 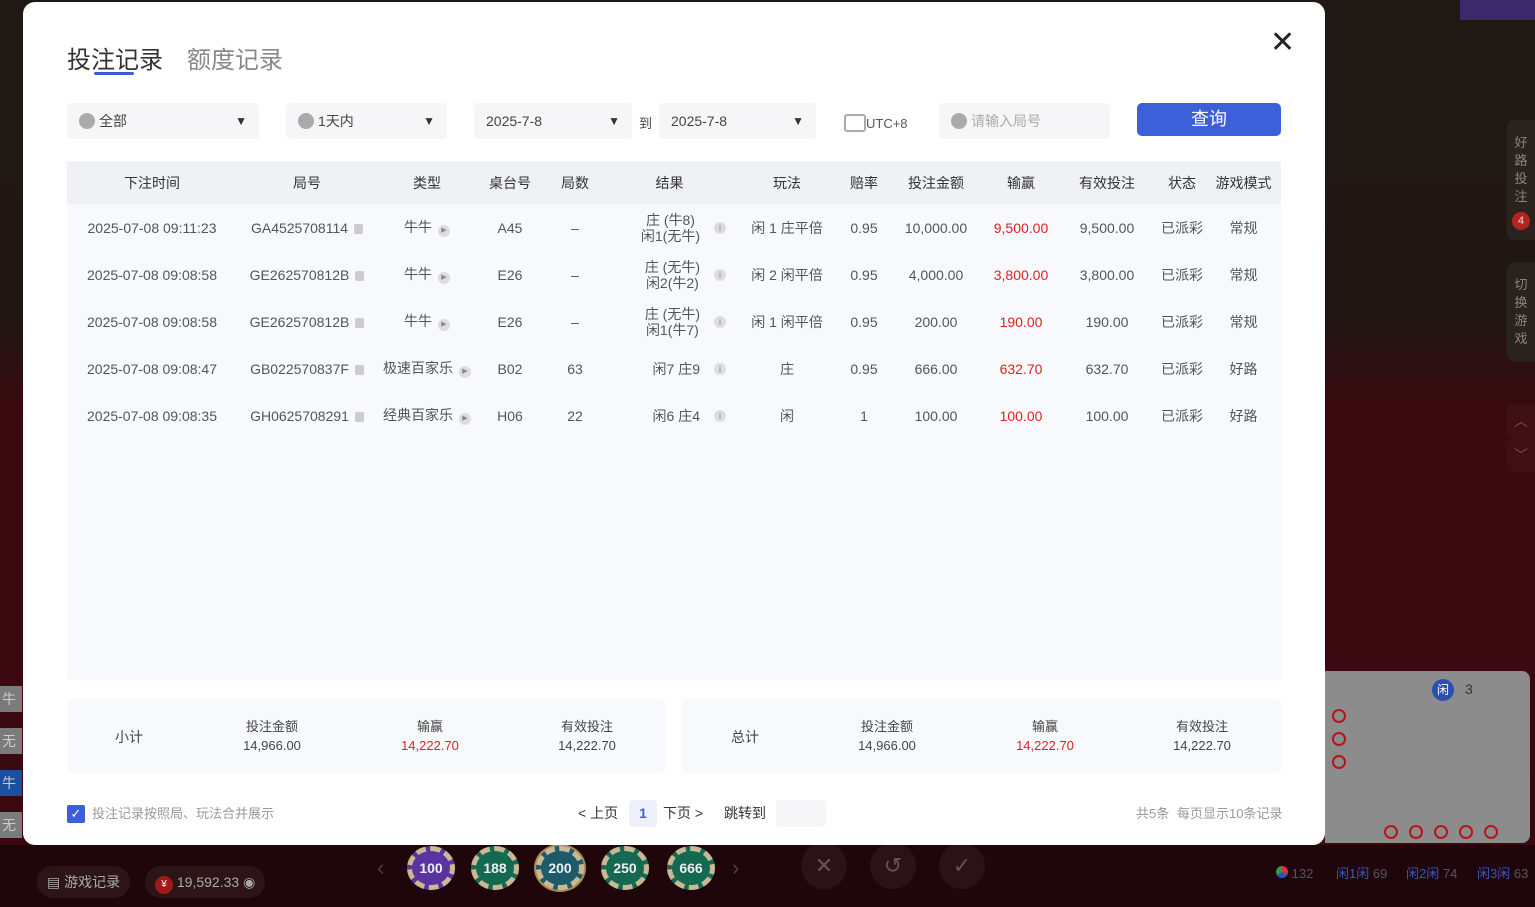 I want to click on clock-icon, so click(x=306, y=121).